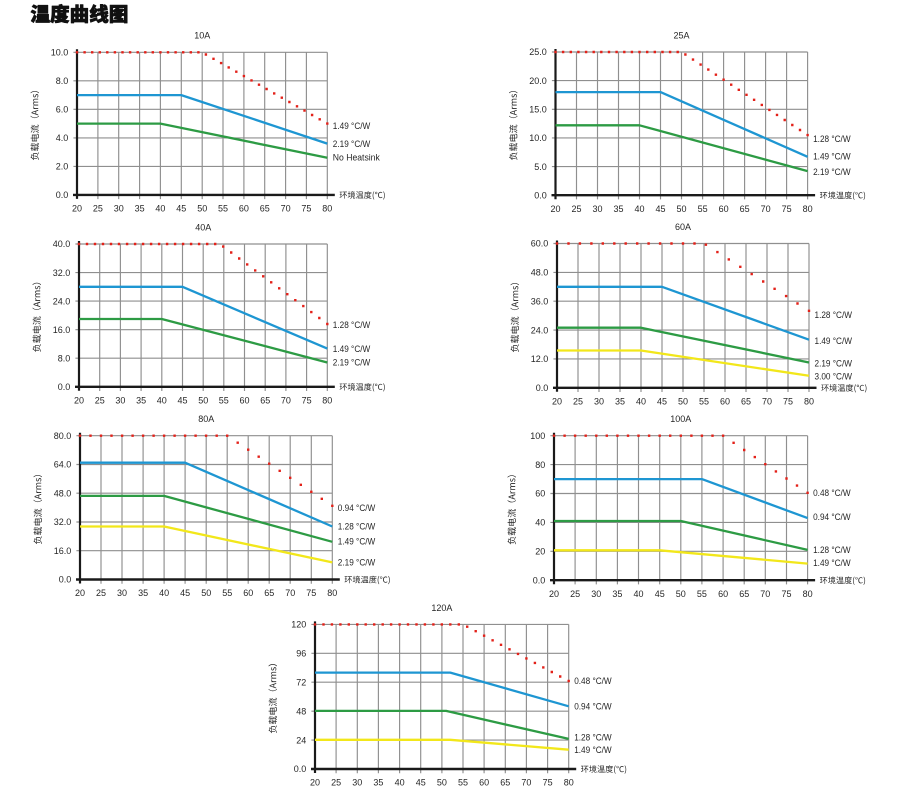 The height and width of the screenshot is (809, 900). I want to click on svg-text: 15.0, so click(538, 110).